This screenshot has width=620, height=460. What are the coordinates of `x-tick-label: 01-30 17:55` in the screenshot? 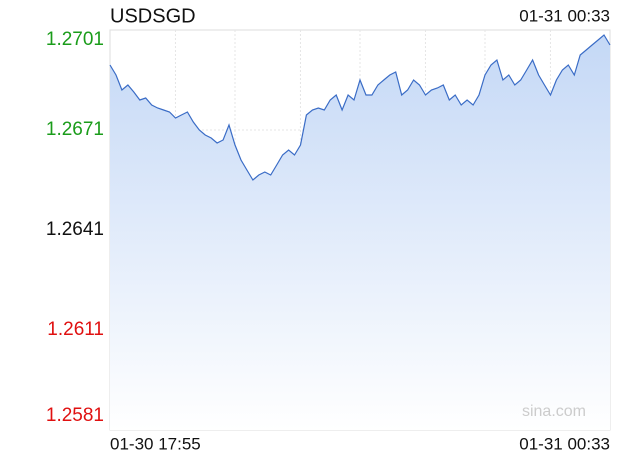 It's located at (155, 443).